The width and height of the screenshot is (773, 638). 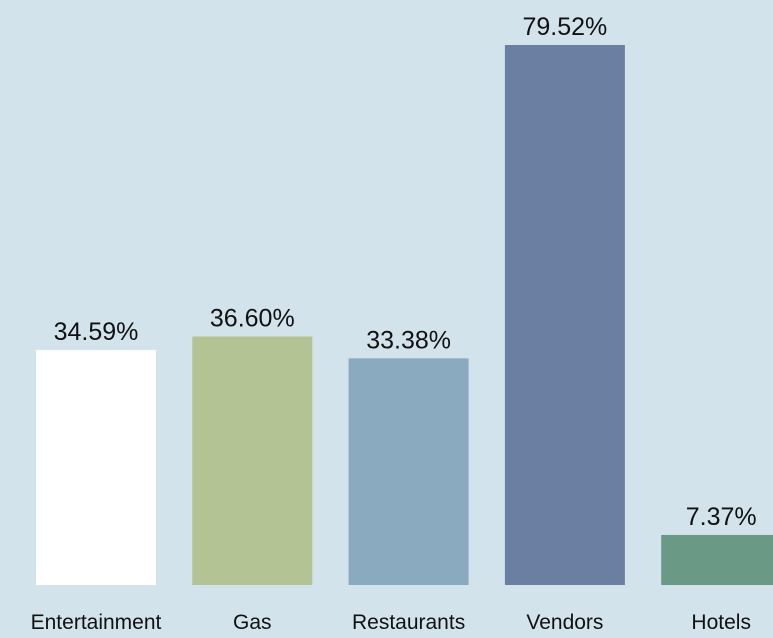 I want to click on category-label: Gas, so click(x=252, y=622).